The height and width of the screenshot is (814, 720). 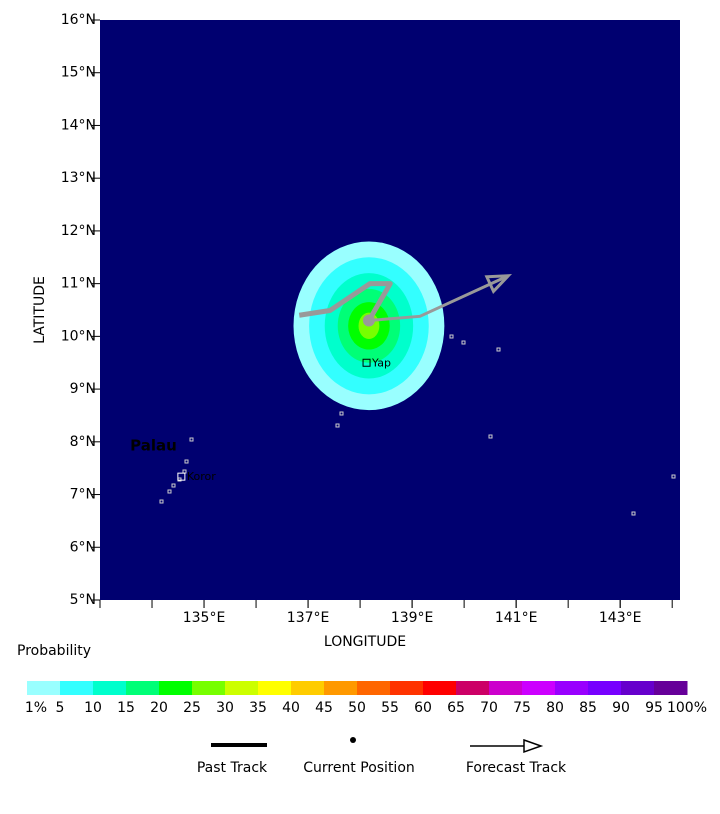 I want to click on x-tick-label: 141°E, so click(x=516, y=618).